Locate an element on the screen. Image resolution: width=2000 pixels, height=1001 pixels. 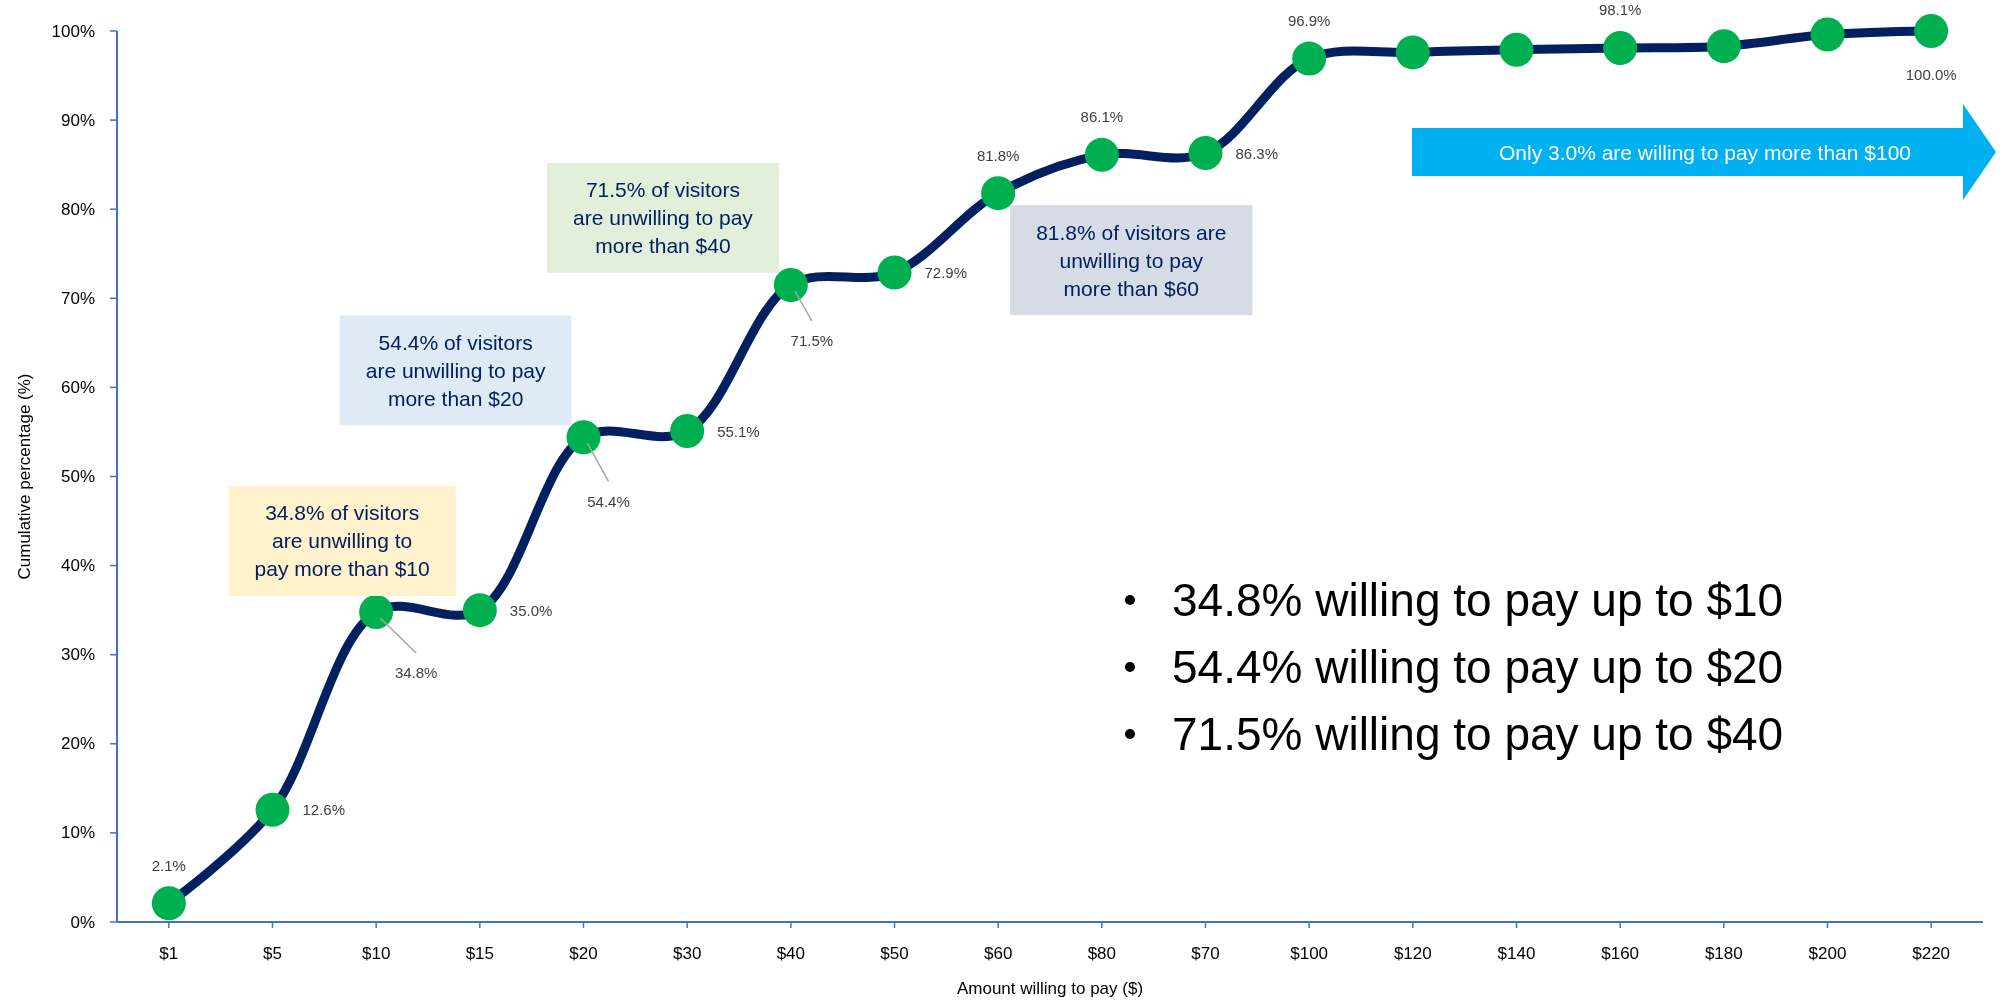
x-tick-label: $220 is located at coordinates (1931, 953).